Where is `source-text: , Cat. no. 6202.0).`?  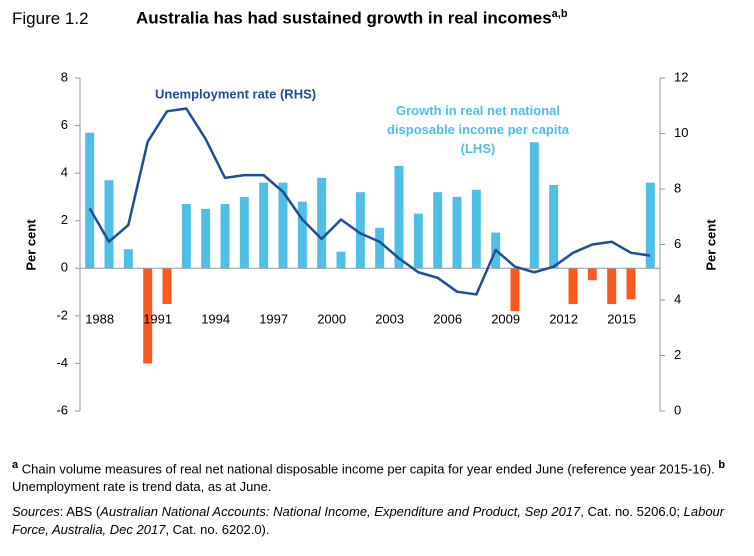
source-text: , Cat. no. 6202.0). is located at coordinates (217, 530).